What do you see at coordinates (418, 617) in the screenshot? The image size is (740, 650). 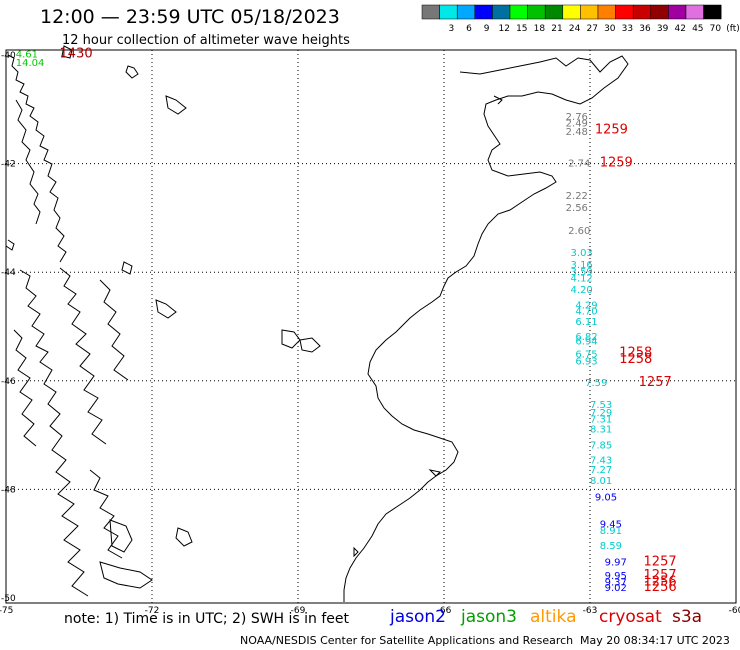 I see `satellite-jason2: jason2` at bounding box center [418, 617].